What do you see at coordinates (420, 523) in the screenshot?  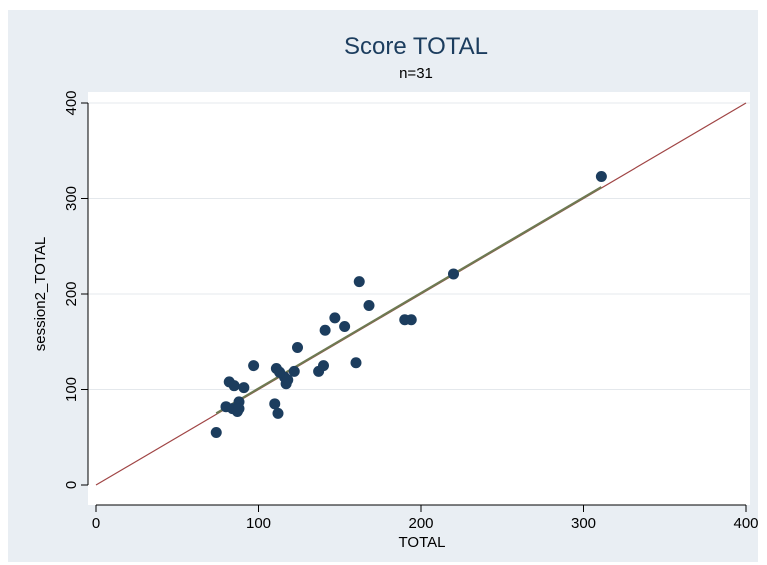 I see `x-tick-label: 200` at bounding box center [420, 523].